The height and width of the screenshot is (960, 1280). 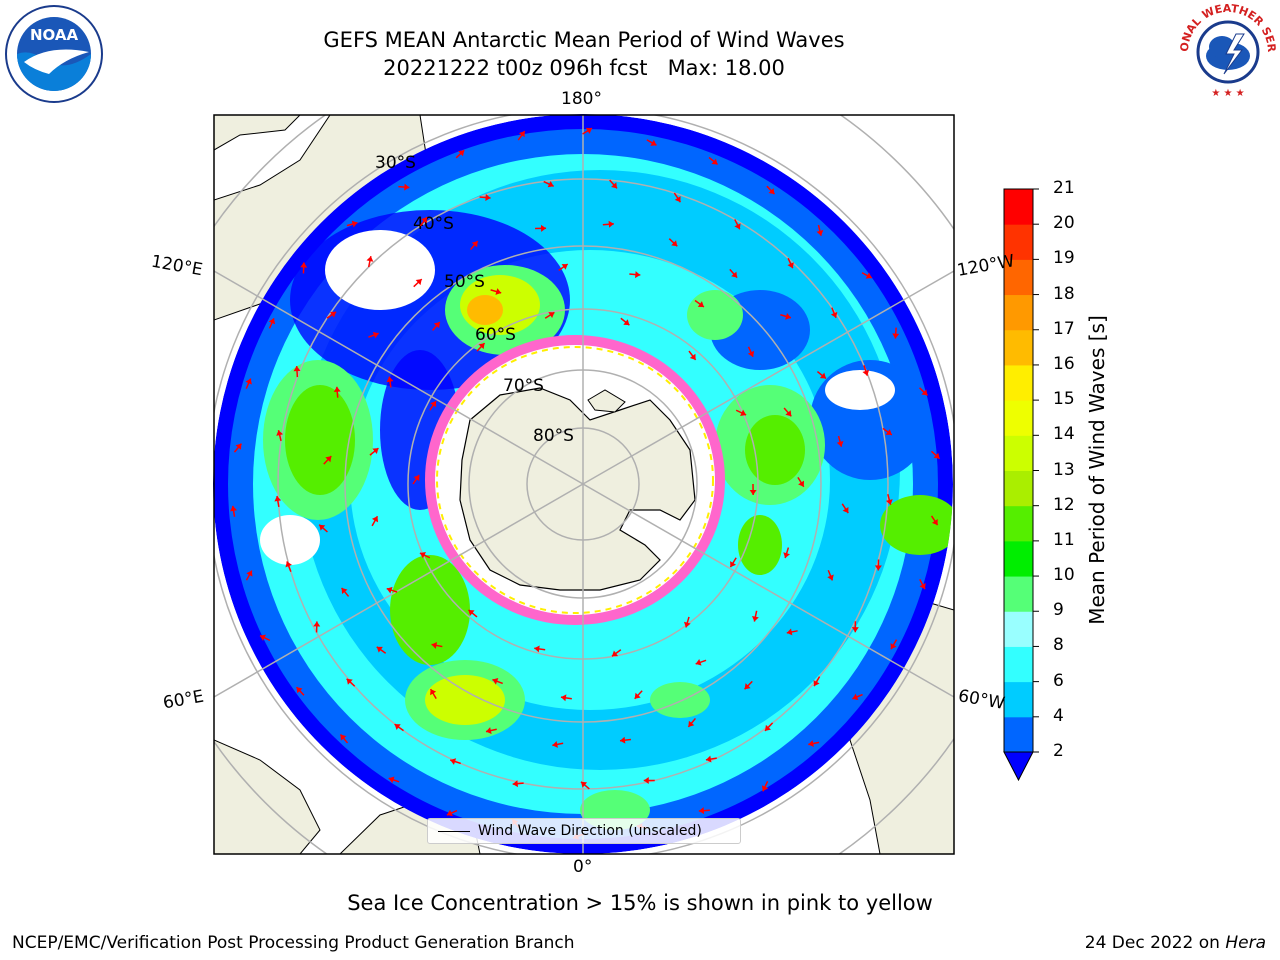 What do you see at coordinates (1064, 258) in the screenshot?
I see `colorbar-tick-label: 19` at bounding box center [1064, 258].